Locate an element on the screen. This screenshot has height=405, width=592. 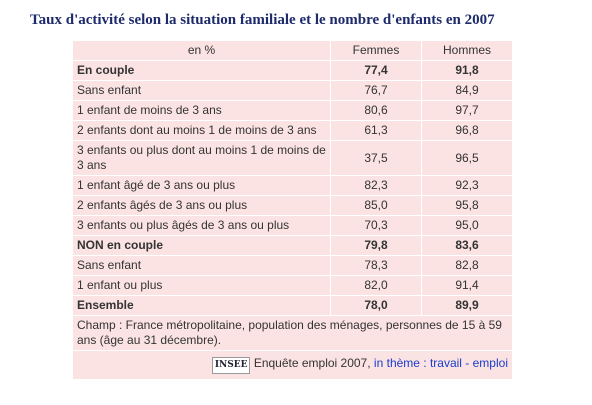
row-label: NON en couple is located at coordinates (201, 245).